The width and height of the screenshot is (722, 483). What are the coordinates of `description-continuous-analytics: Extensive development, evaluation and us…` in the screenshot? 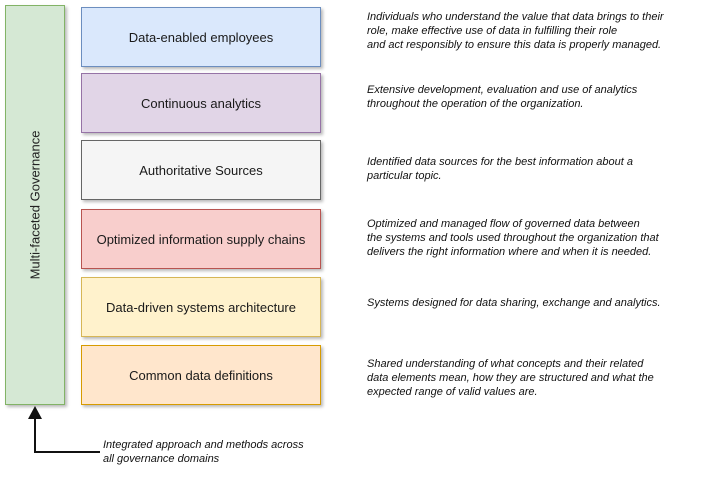 It's located at (539, 97).